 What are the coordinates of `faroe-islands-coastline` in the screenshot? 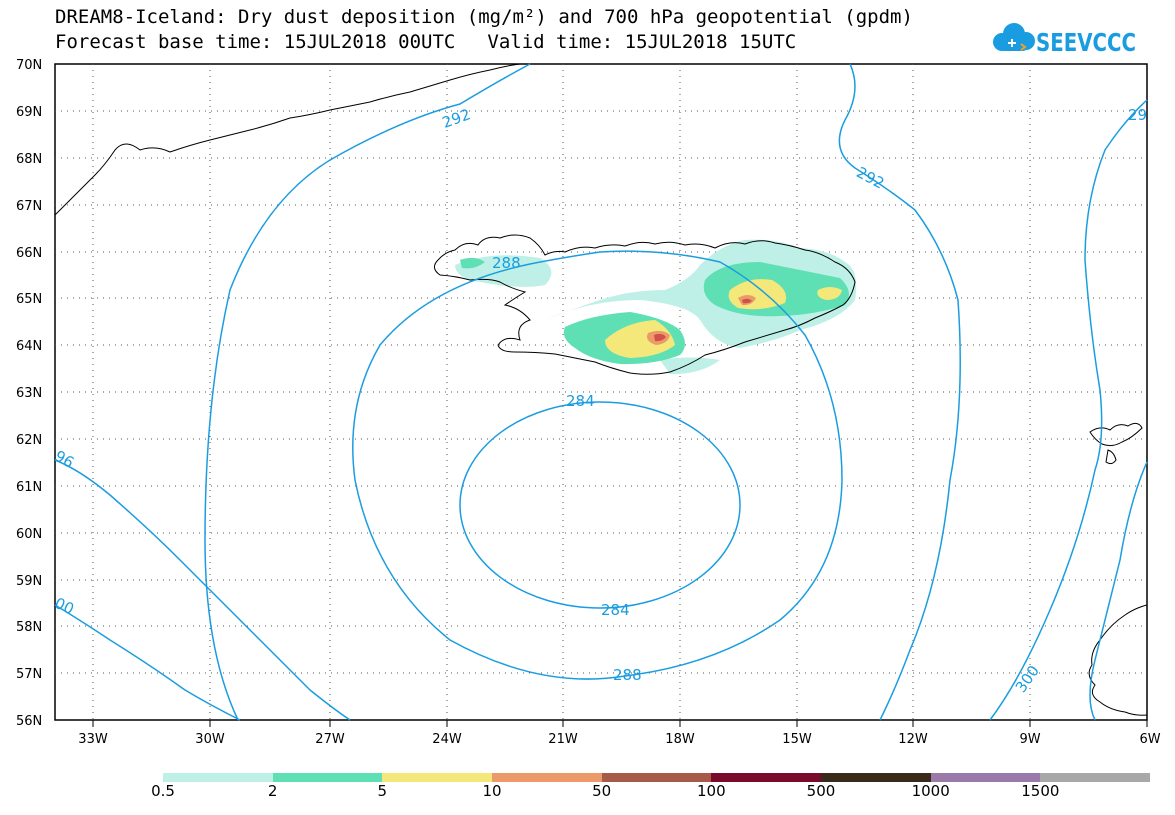 It's located at (1116, 443).